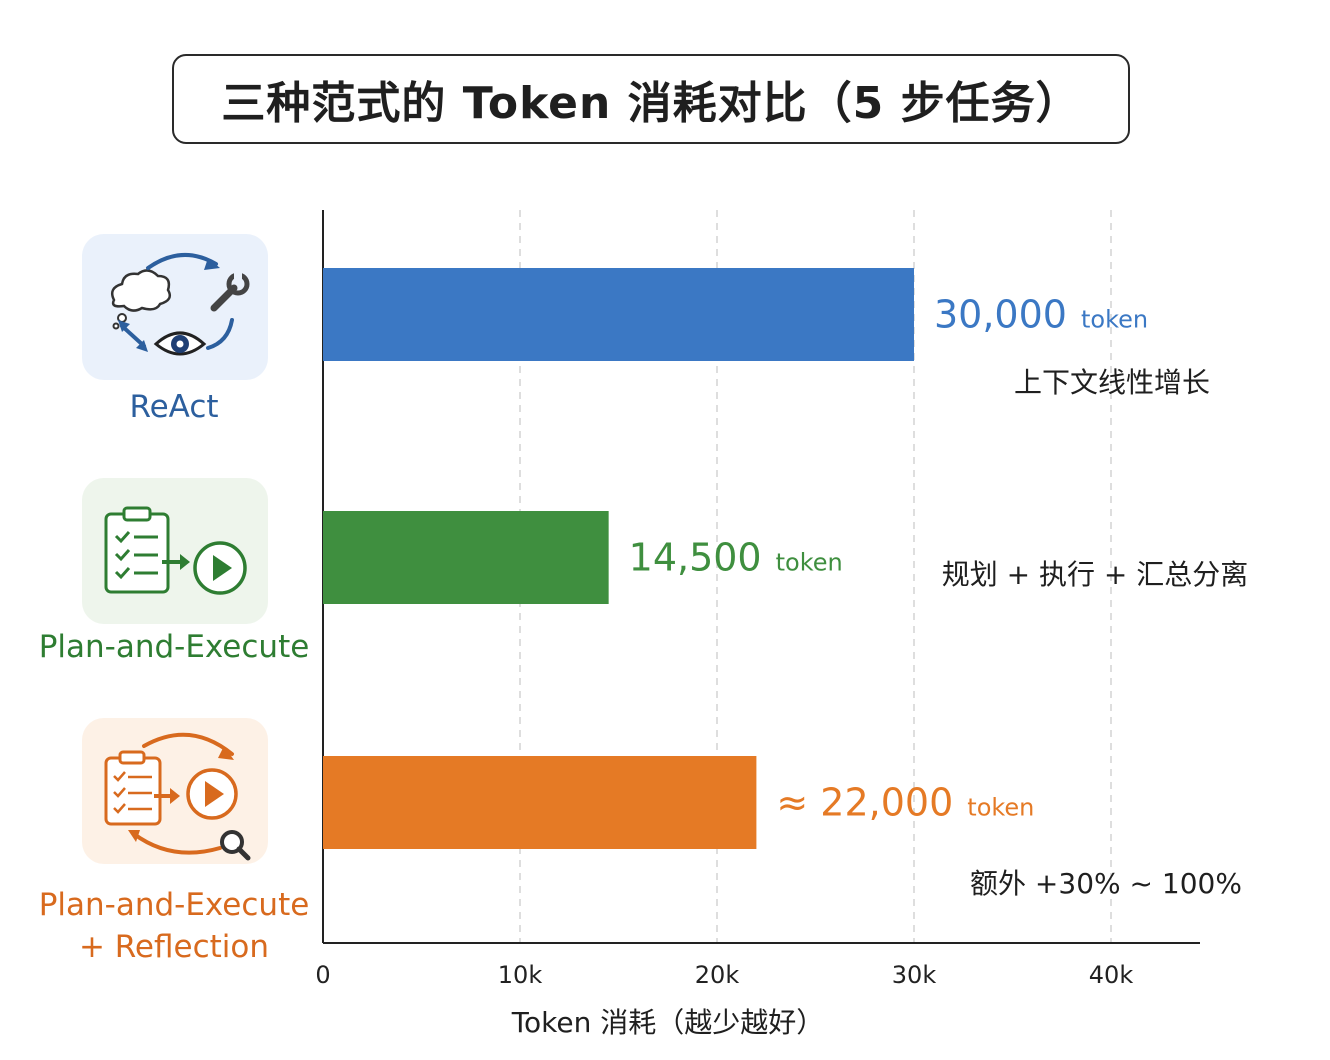 The height and width of the screenshot is (1060, 1330). What do you see at coordinates (651, 99) in the screenshot?
I see `chart-title: 三种范式的 Token 消耗对比（5 步任务）` at bounding box center [651, 99].